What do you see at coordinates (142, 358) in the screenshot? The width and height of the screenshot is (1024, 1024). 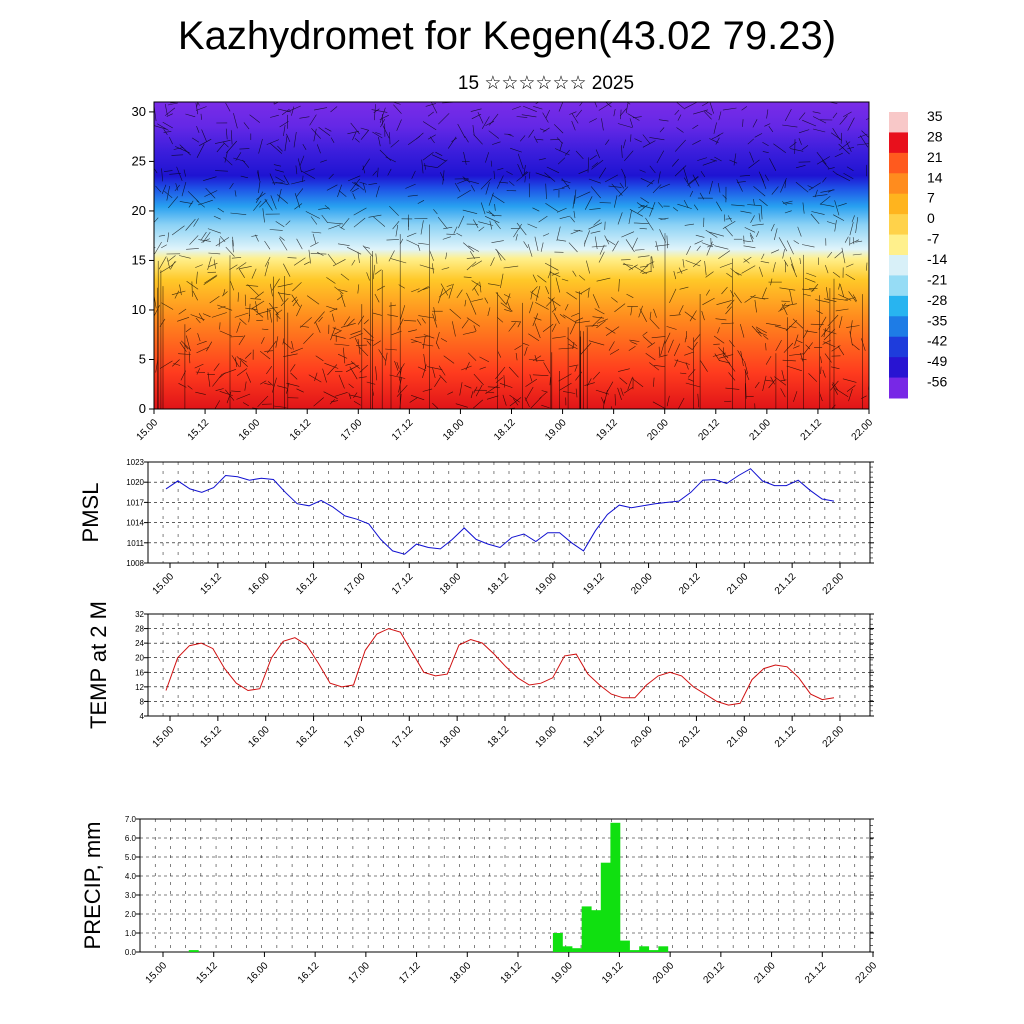 I see `section-ytick-label: 5` at bounding box center [142, 358].